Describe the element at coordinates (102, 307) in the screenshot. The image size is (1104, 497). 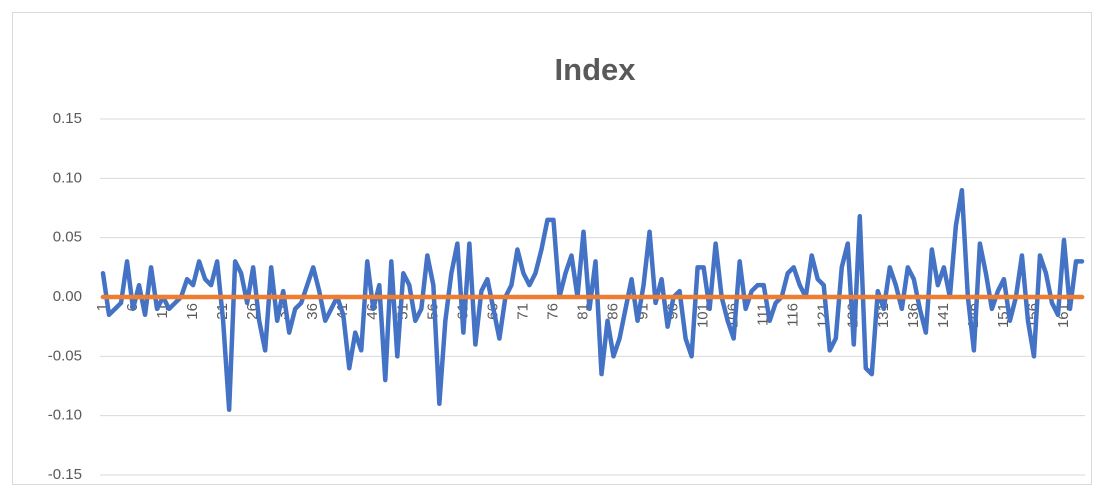
I see `x-tick-label: 1` at that location.